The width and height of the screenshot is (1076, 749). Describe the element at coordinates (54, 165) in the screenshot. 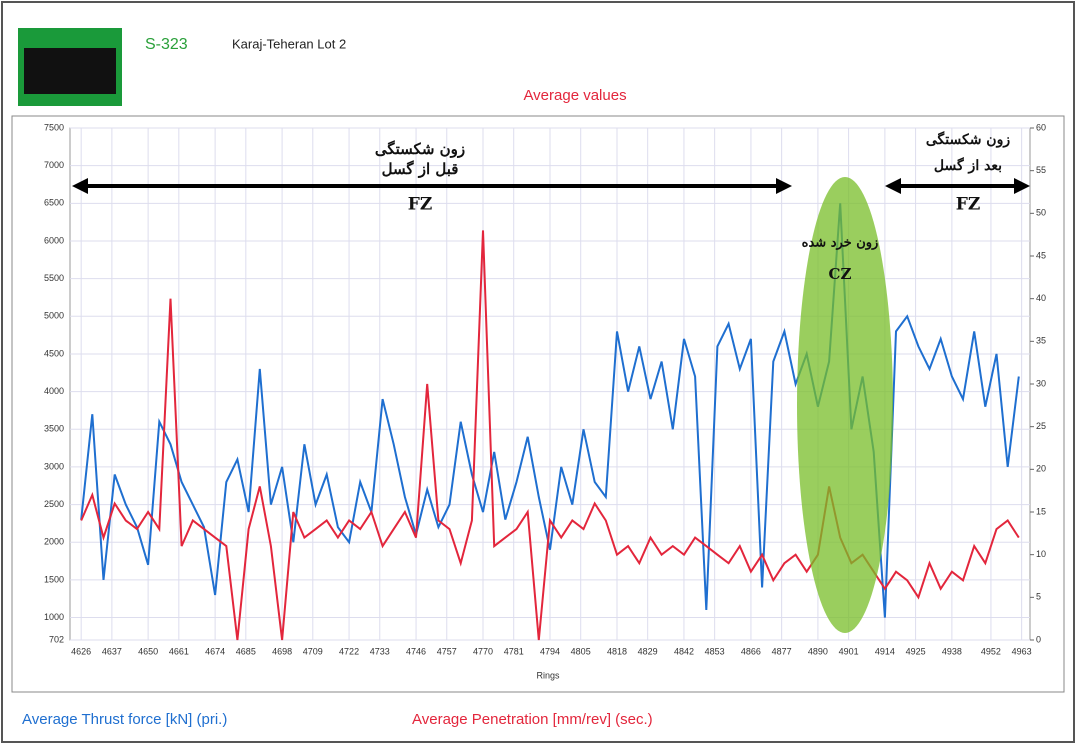

I see `y-tick-label: 7000` at that location.